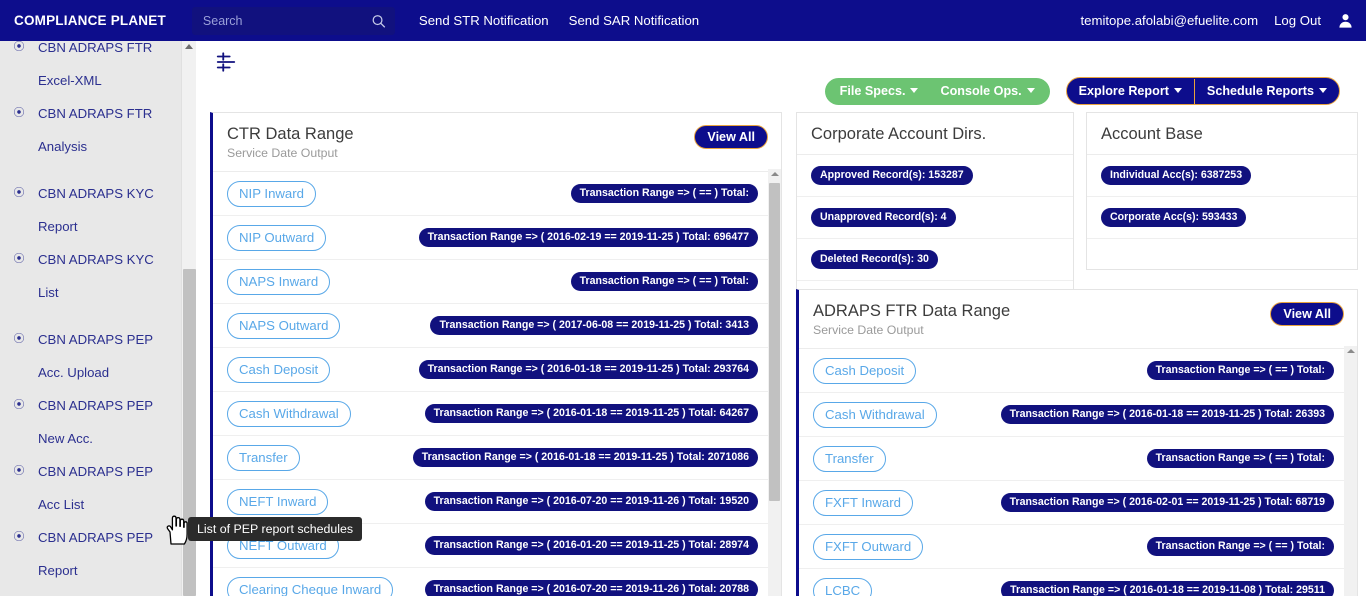  Describe the element at coordinates (1169, 20) in the screenshot. I see `user-email-label: temitope.afolabi@efuelite.com` at that location.